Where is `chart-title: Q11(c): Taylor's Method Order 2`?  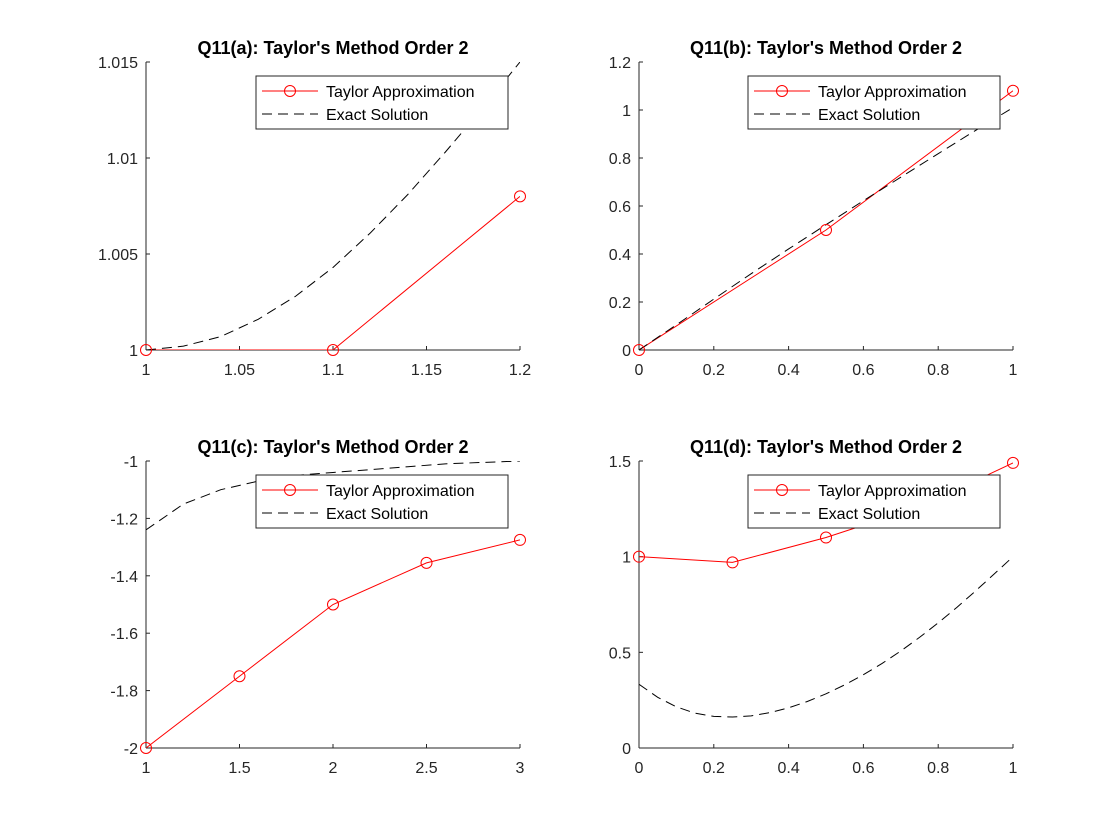
chart-title: Q11(c): Taylor's Method Order 2 is located at coordinates (332, 447).